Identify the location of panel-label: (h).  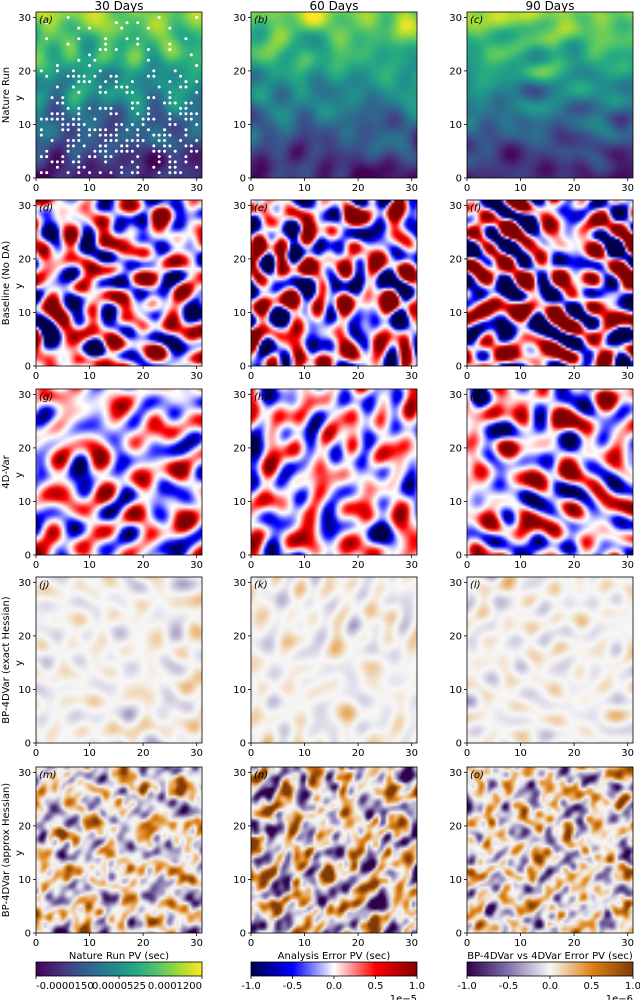
(261, 397).